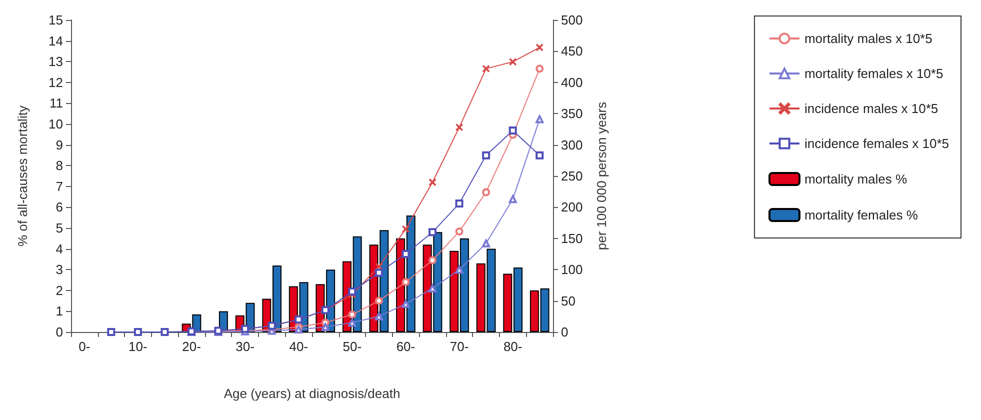 Image resolution: width=981 pixels, height=420 pixels. What do you see at coordinates (22, 175) in the screenshot?
I see `y-axis-title: % of all-causes mortality` at bounding box center [22, 175].